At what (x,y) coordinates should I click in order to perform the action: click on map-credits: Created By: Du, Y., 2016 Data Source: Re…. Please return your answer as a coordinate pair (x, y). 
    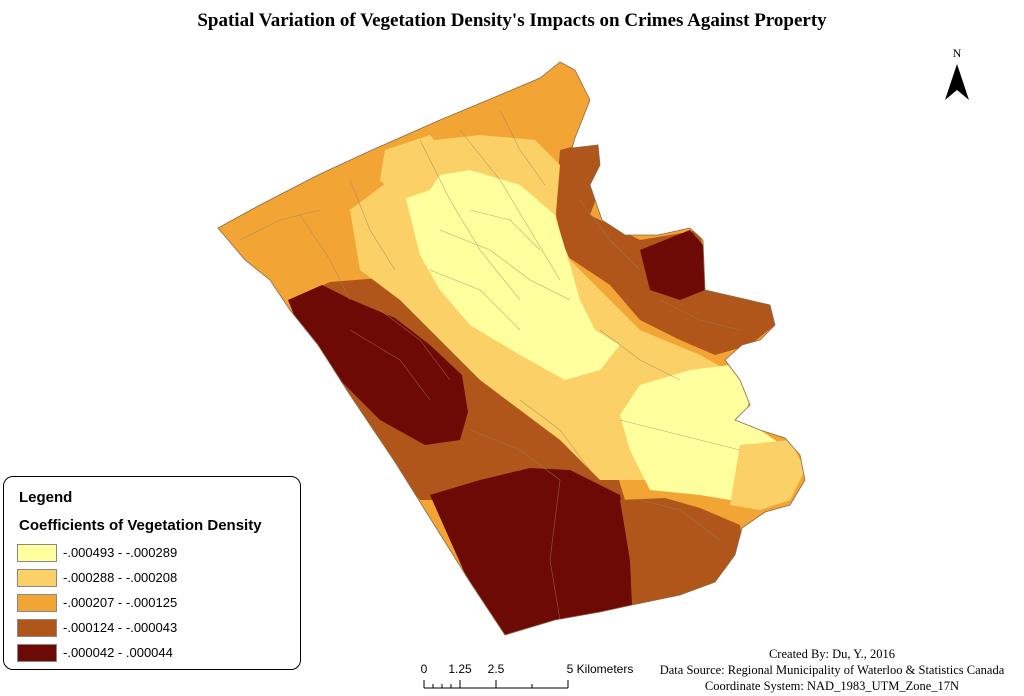
    Looking at the image, I should click on (832, 670).